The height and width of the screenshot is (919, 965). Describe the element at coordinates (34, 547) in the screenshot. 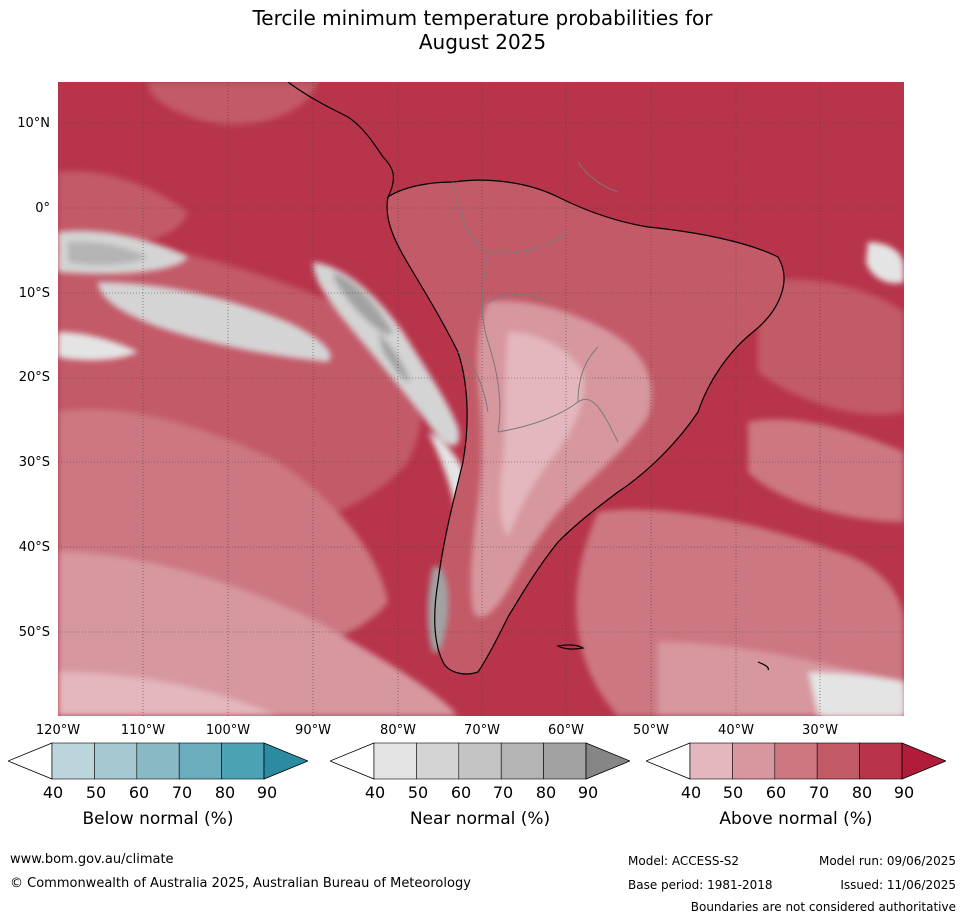

I see `lat-label-40s: 40°S` at that location.